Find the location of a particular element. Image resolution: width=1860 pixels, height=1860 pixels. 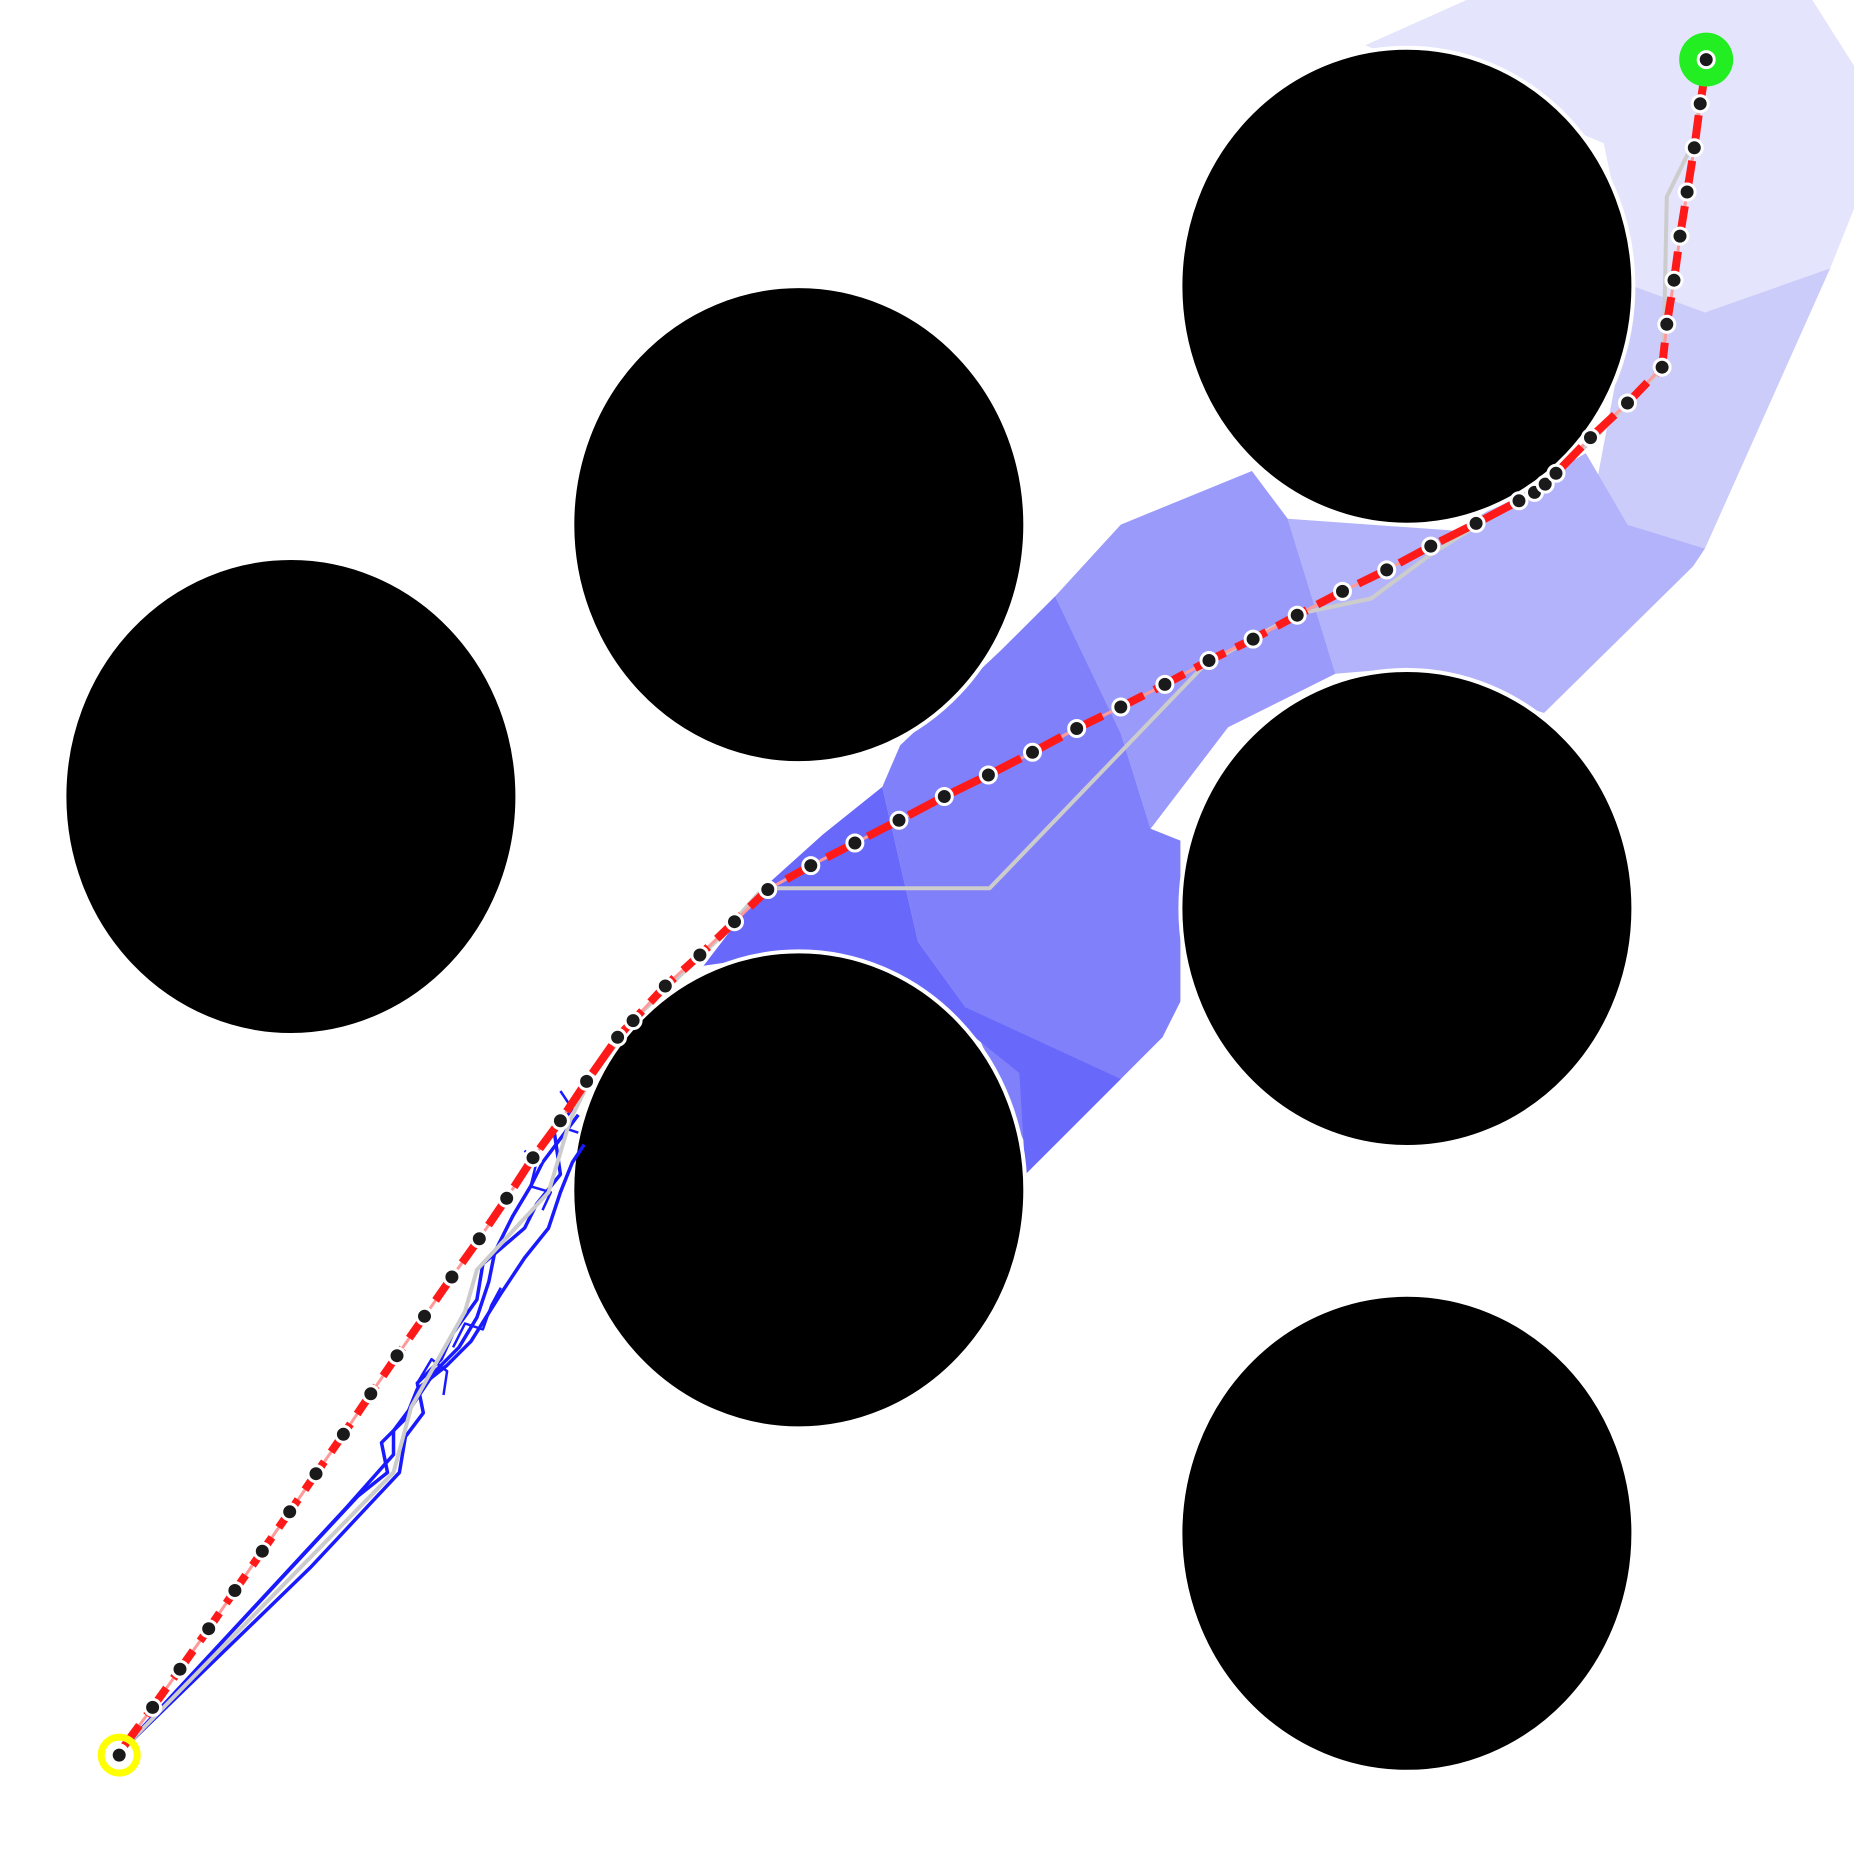

start-point is located at coordinates (119, 1755).